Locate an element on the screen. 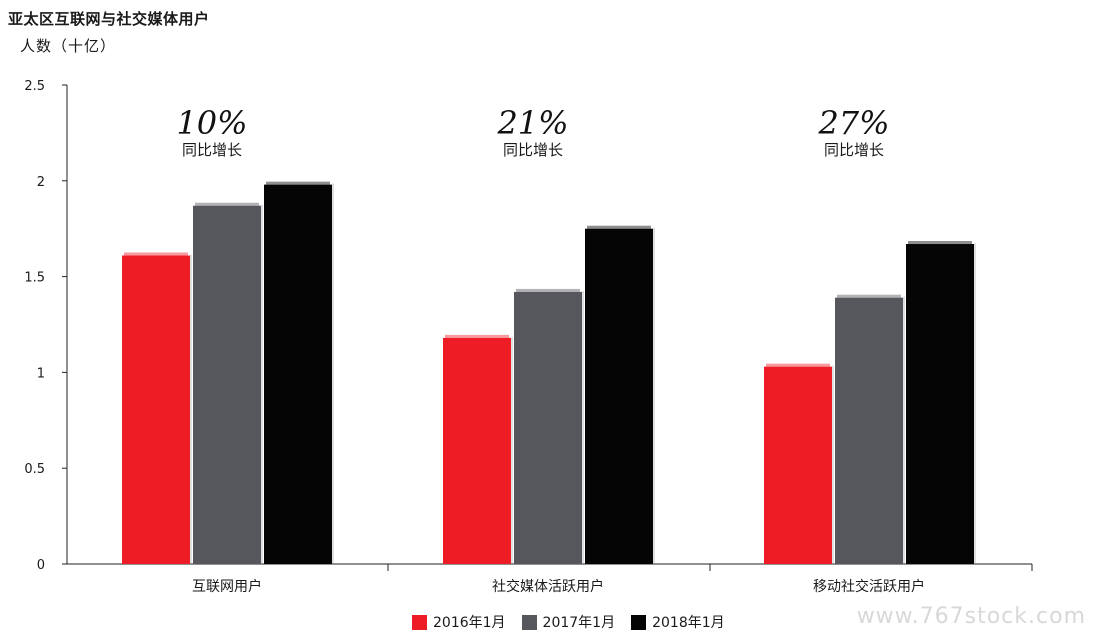  y-tick-label-1: 0.5 is located at coordinates (34, 469).